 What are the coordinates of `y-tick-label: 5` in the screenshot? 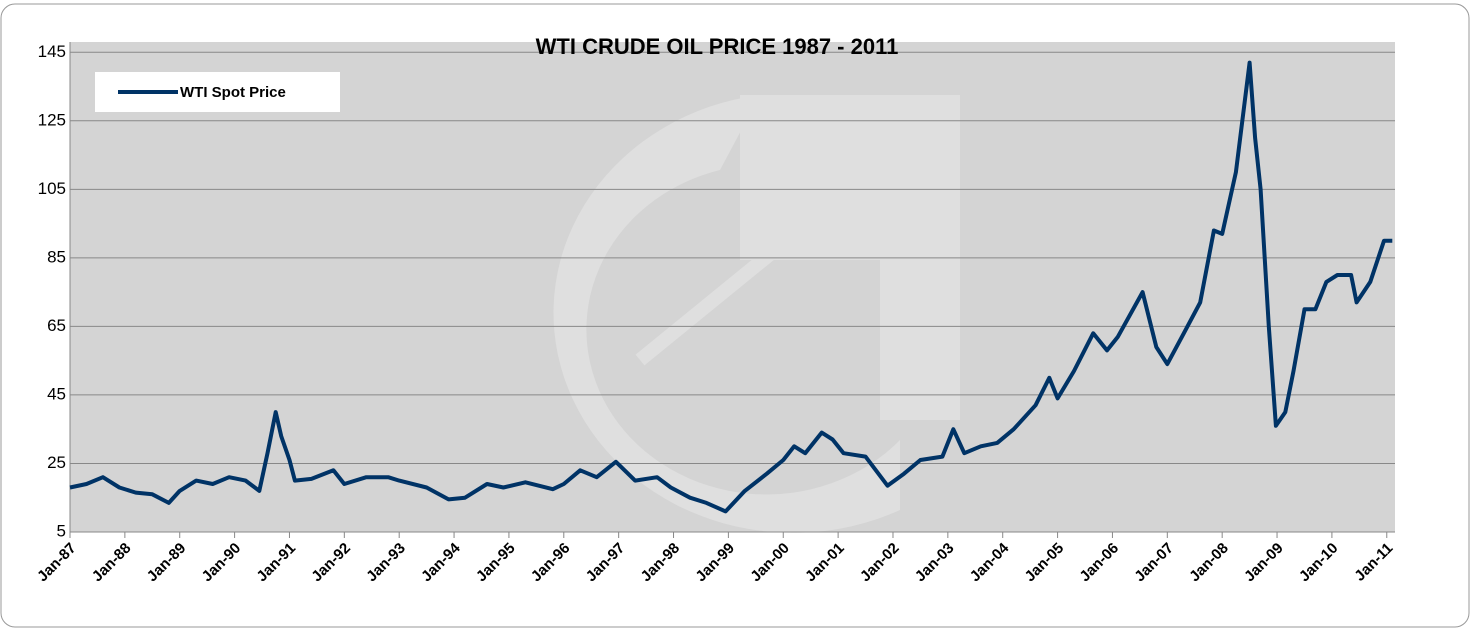 It's located at (61, 530).